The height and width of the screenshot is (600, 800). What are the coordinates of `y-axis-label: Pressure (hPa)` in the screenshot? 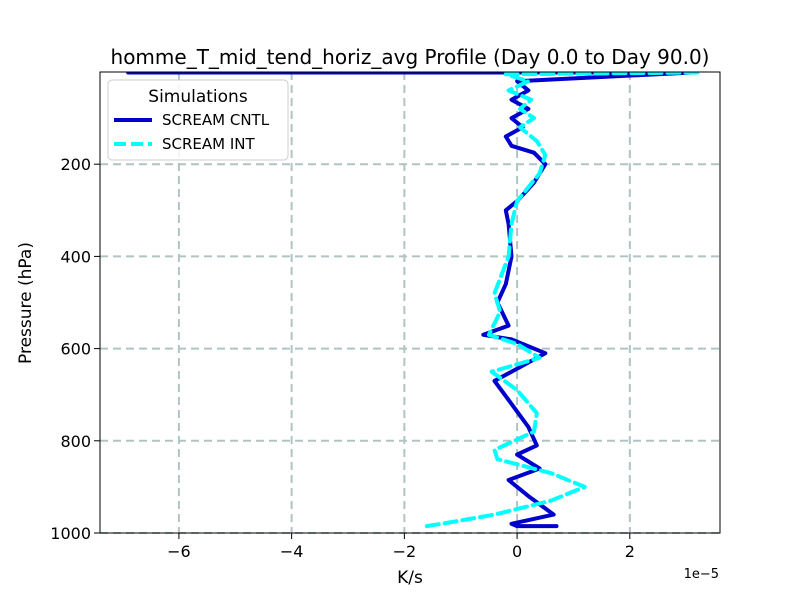 It's located at (26, 303).